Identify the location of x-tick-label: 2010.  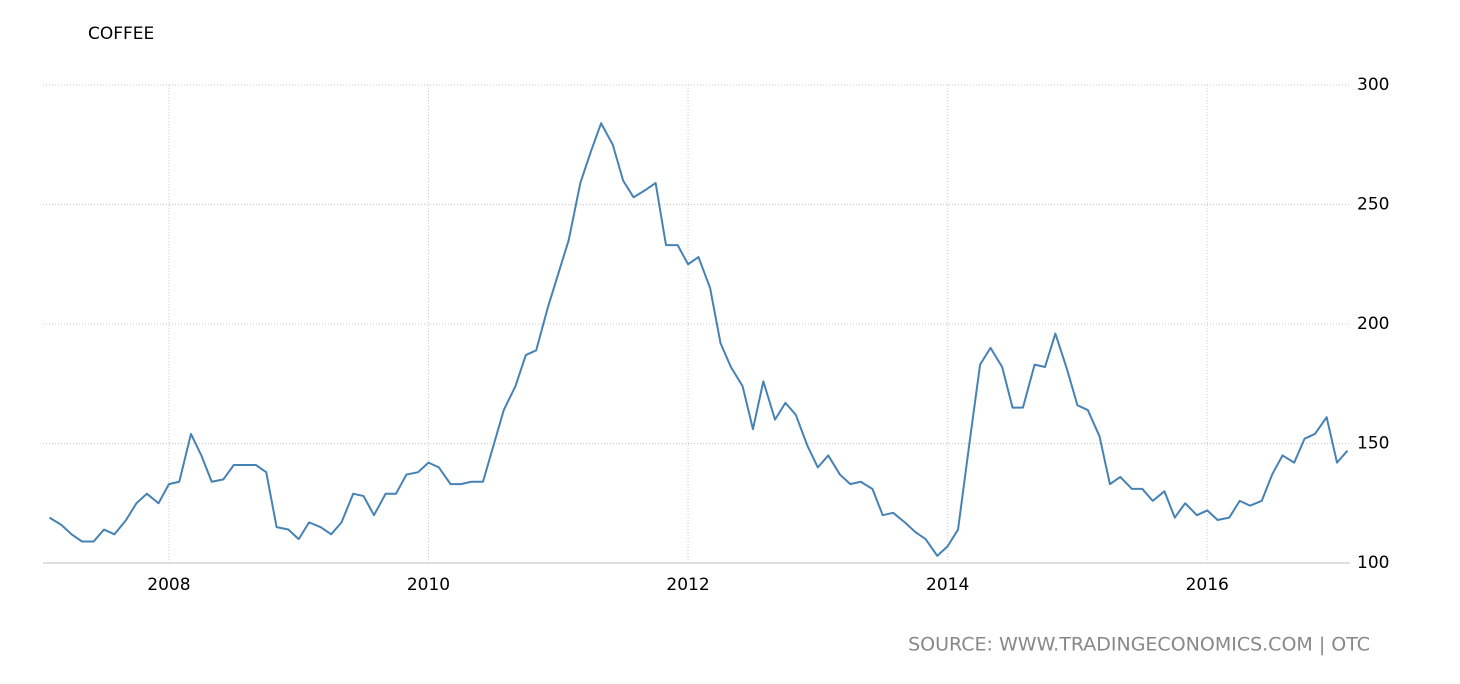
(428, 585).